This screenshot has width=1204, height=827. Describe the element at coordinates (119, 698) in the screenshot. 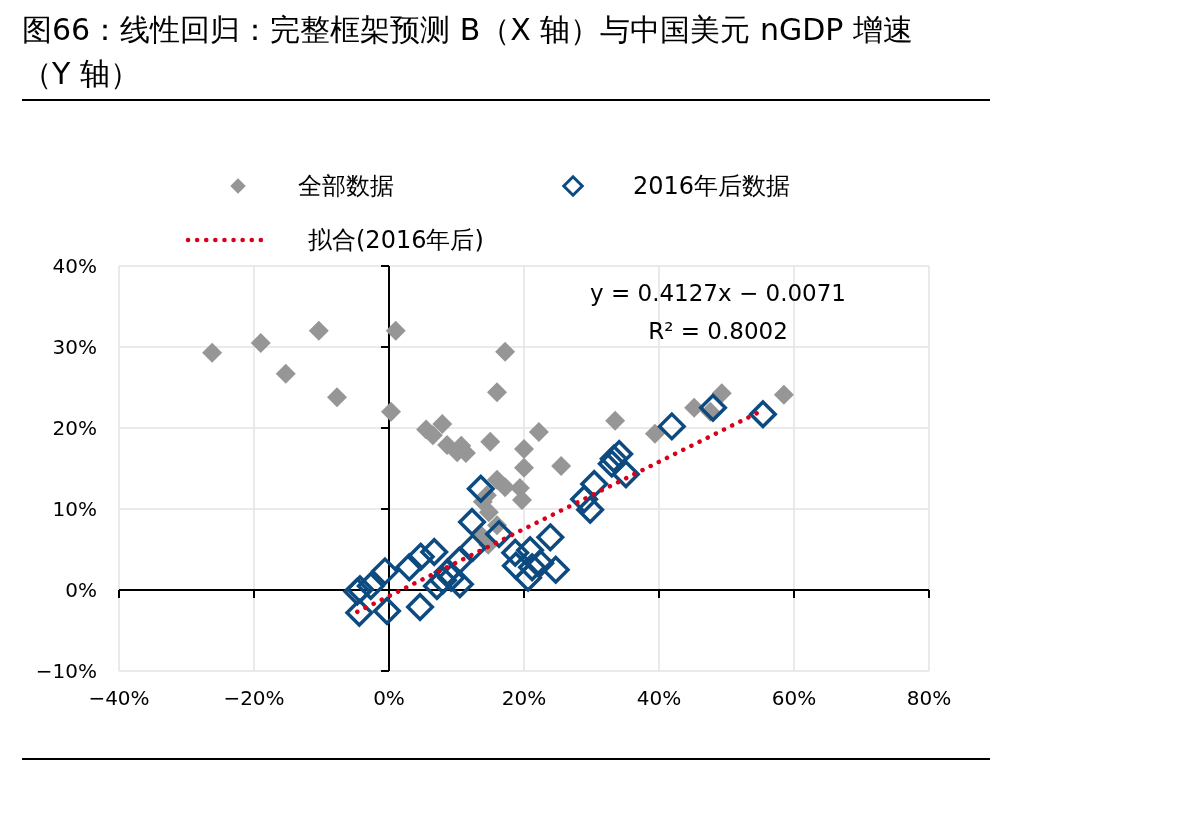

I see `x-tick-label: −40%` at that location.